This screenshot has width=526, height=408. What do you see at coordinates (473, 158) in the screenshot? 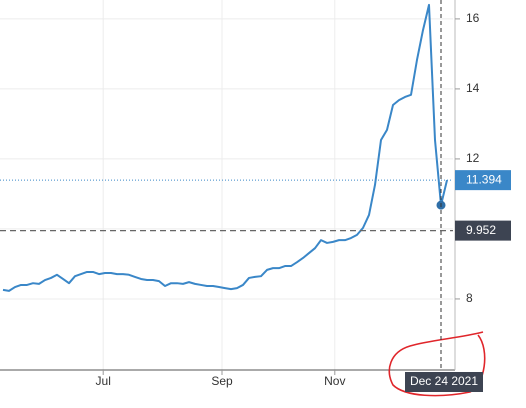
I see `y-tick-label: 12` at bounding box center [473, 158].